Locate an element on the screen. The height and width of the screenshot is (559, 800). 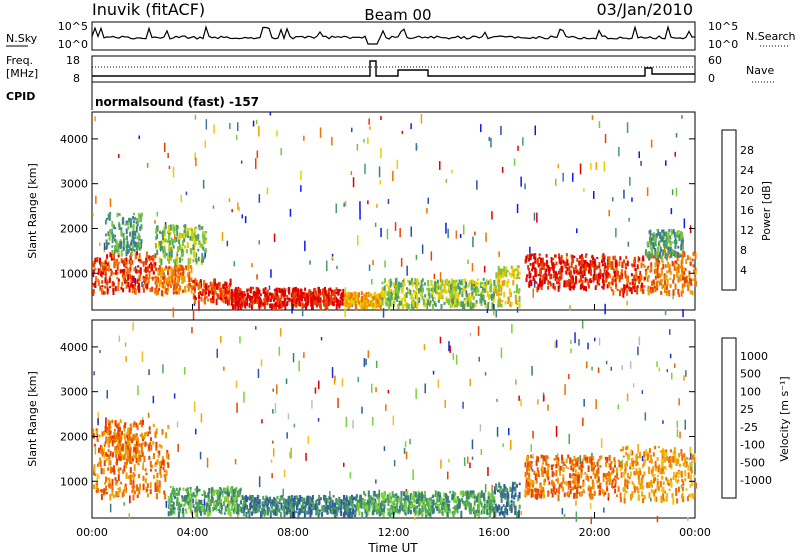
cpid-label: CPID is located at coordinates (20, 96).